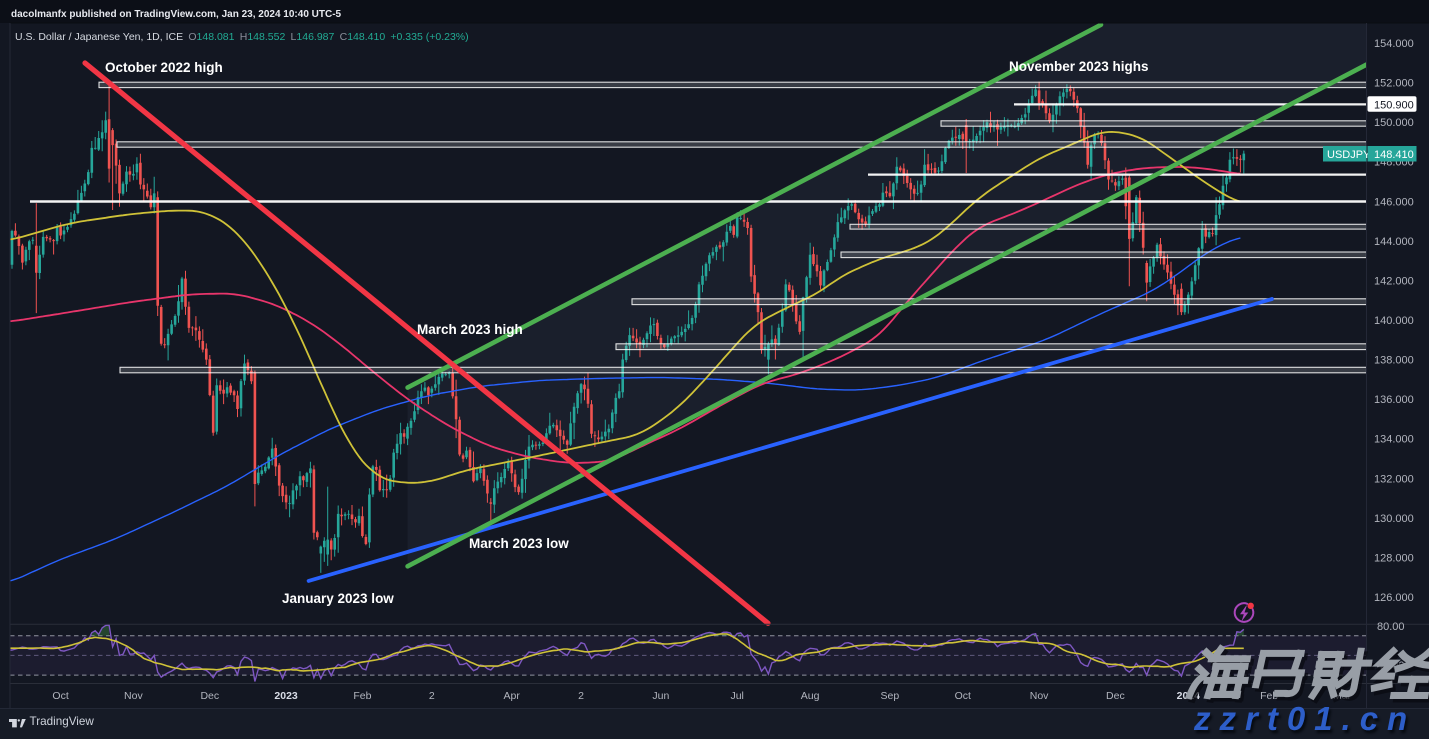 This screenshot has height=739, width=1429. What do you see at coordinates (736, 696) in the screenshot?
I see `svg-text: Jul` at bounding box center [736, 696].